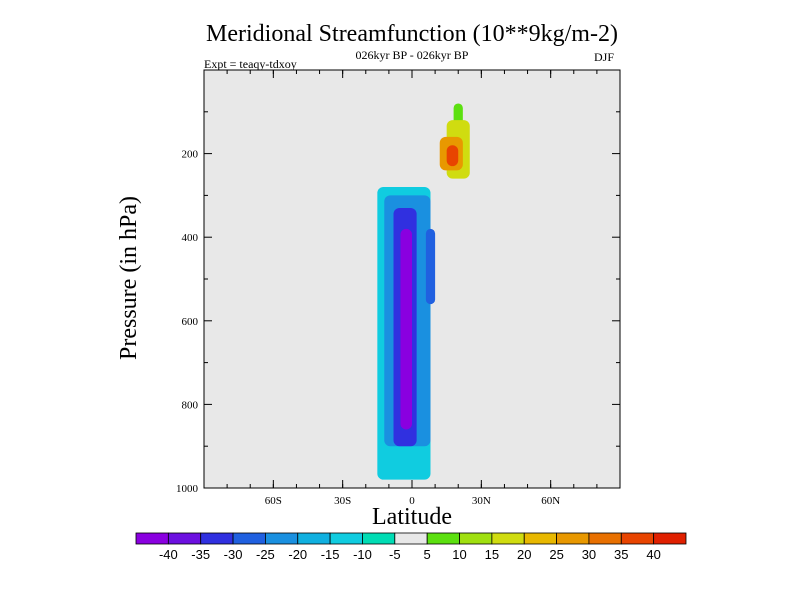 The height and width of the screenshot is (600, 800). What do you see at coordinates (412, 55) in the screenshot?
I see `chart-subtitle: 026kyr BP - 026kyr BP` at bounding box center [412, 55].